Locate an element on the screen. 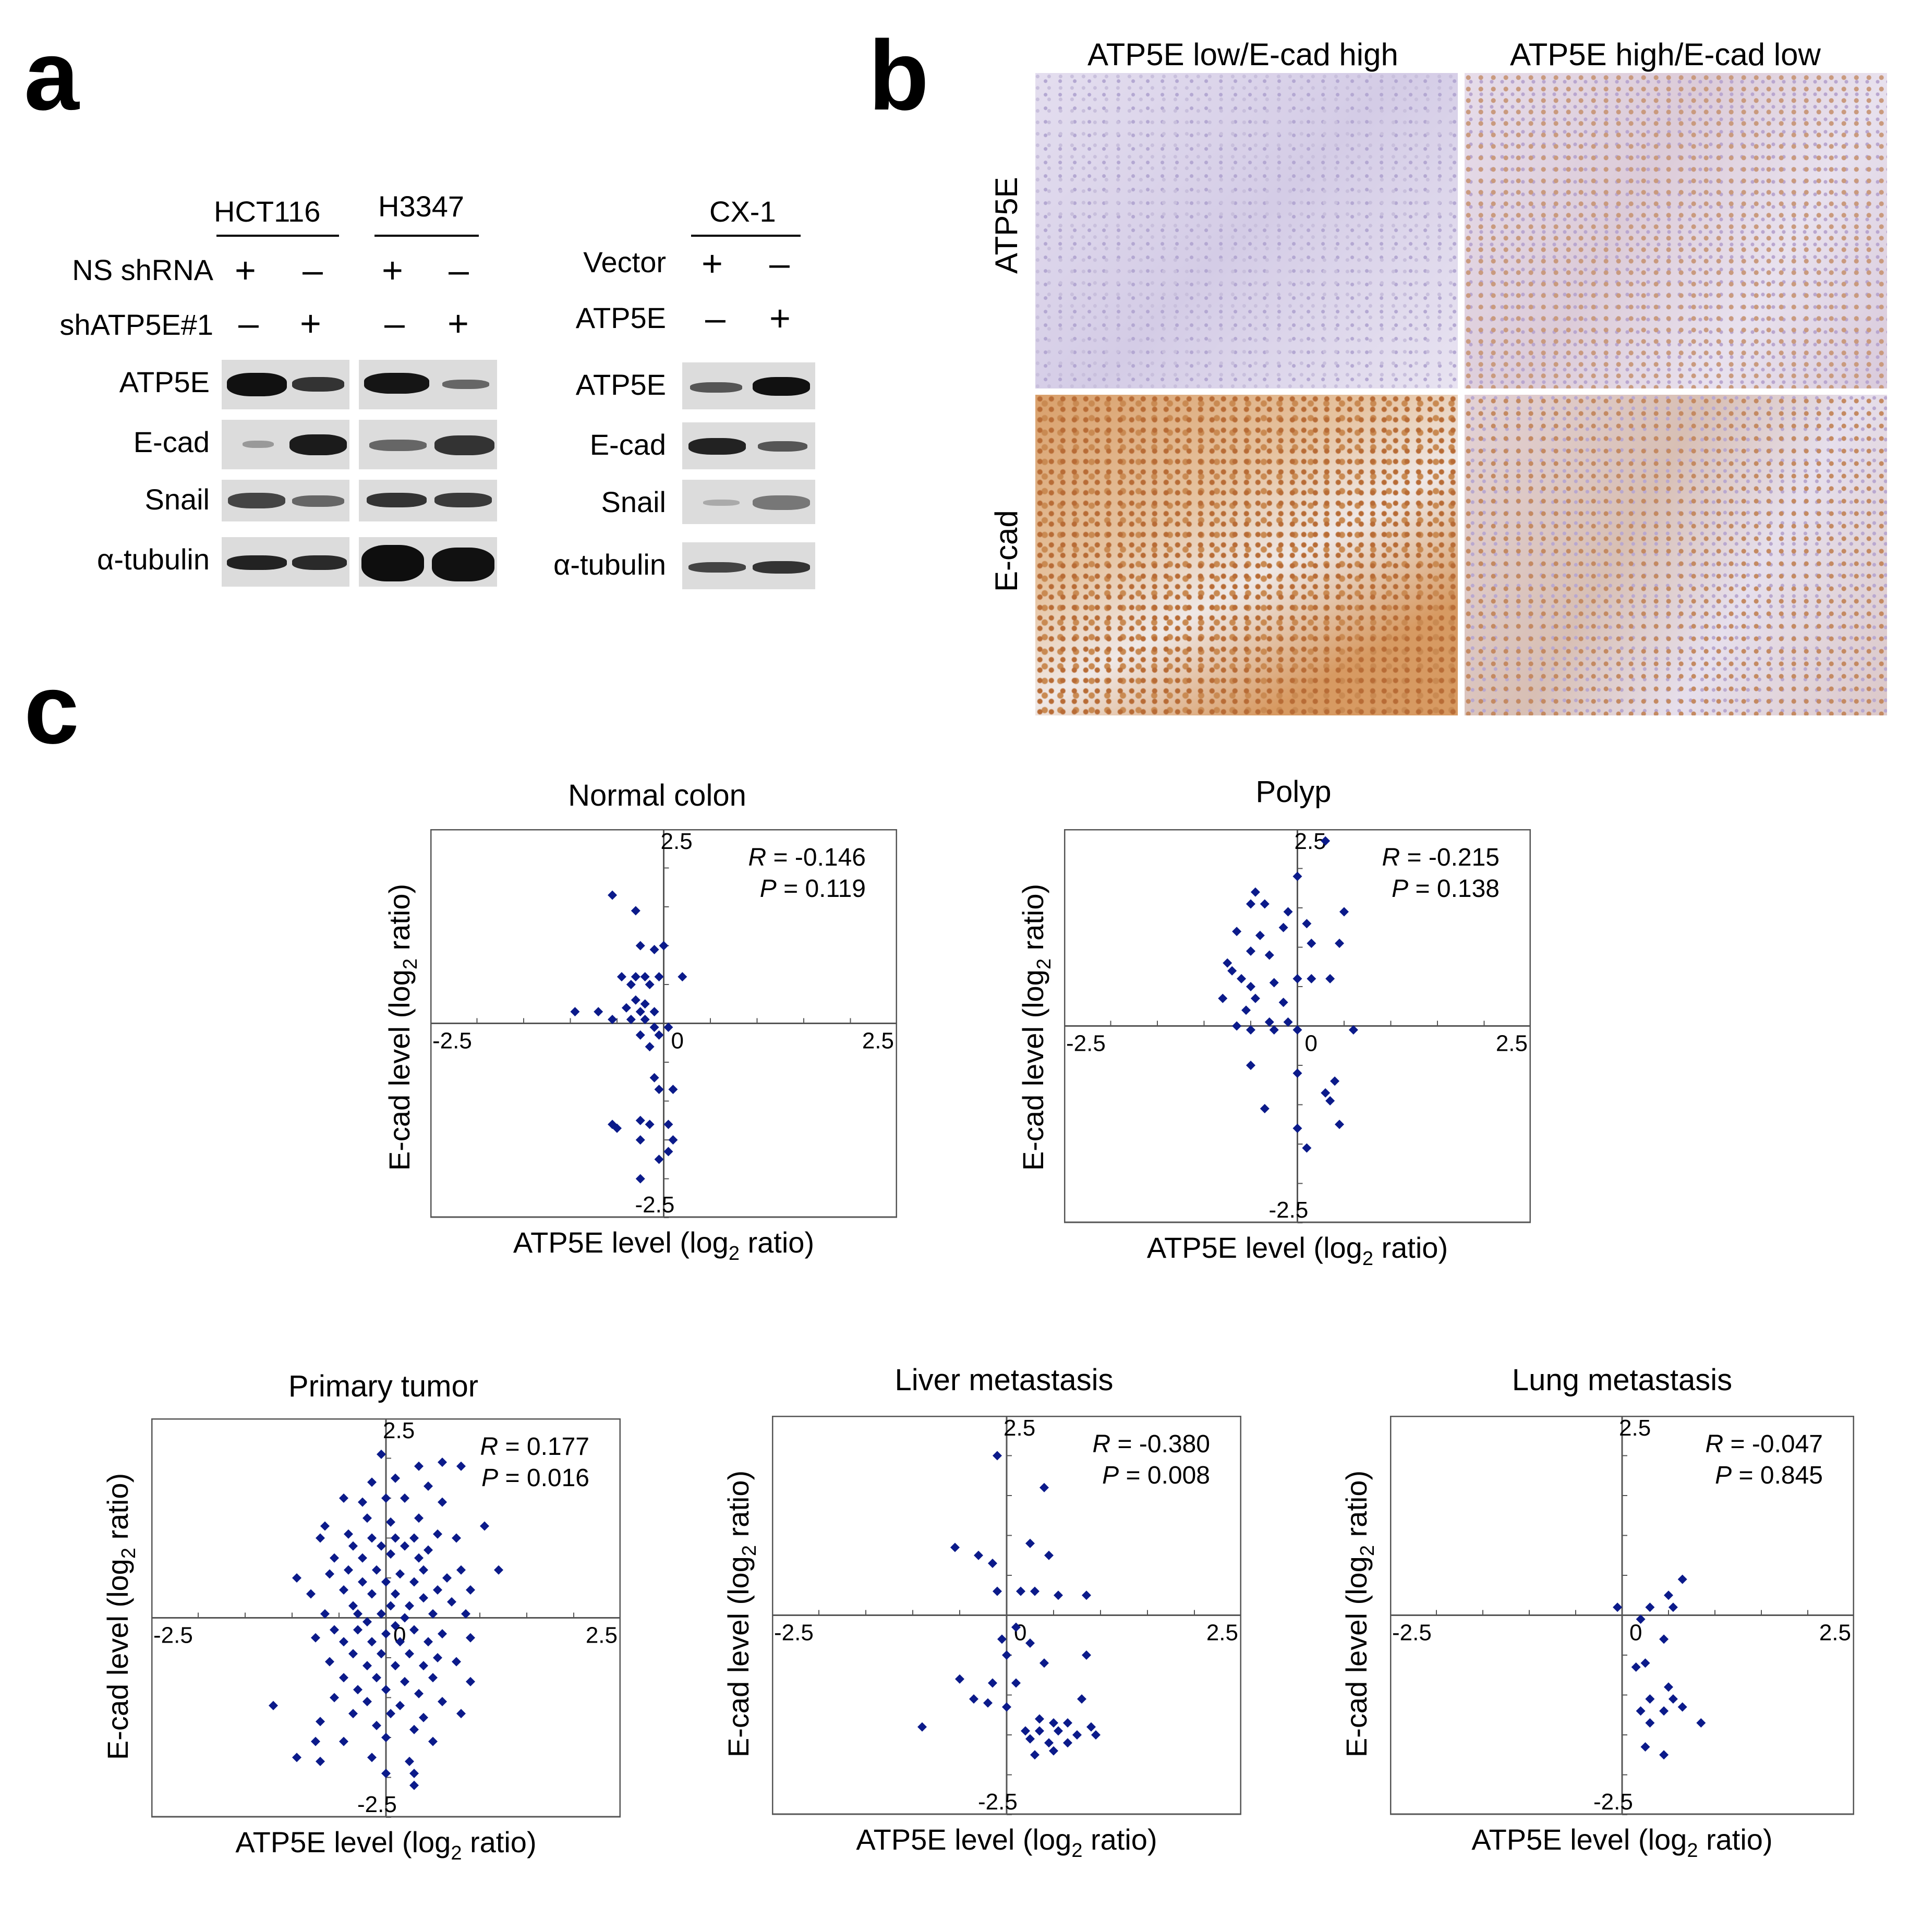  blot-label-ecad: E-cad is located at coordinates (171, 442).